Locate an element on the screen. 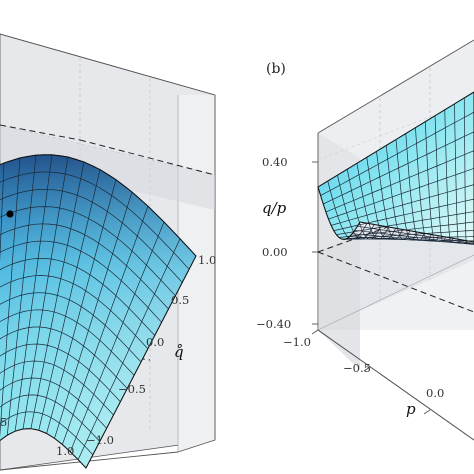  panel-b-surface-outline is located at coordinates (395, 168).